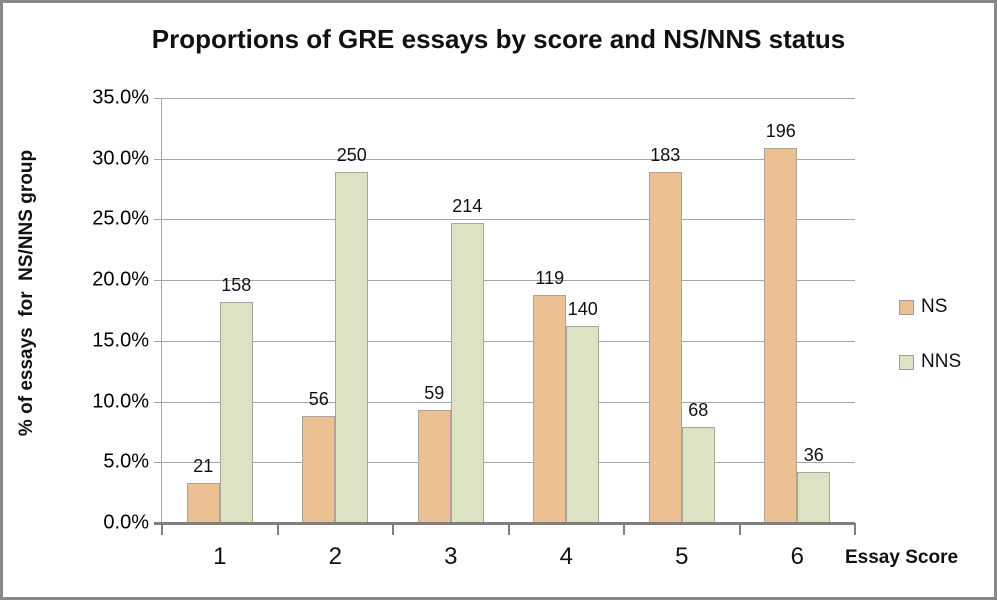 The width and height of the screenshot is (997, 600). What do you see at coordinates (220, 556) in the screenshot?
I see `x-category-label-1: 1` at bounding box center [220, 556].